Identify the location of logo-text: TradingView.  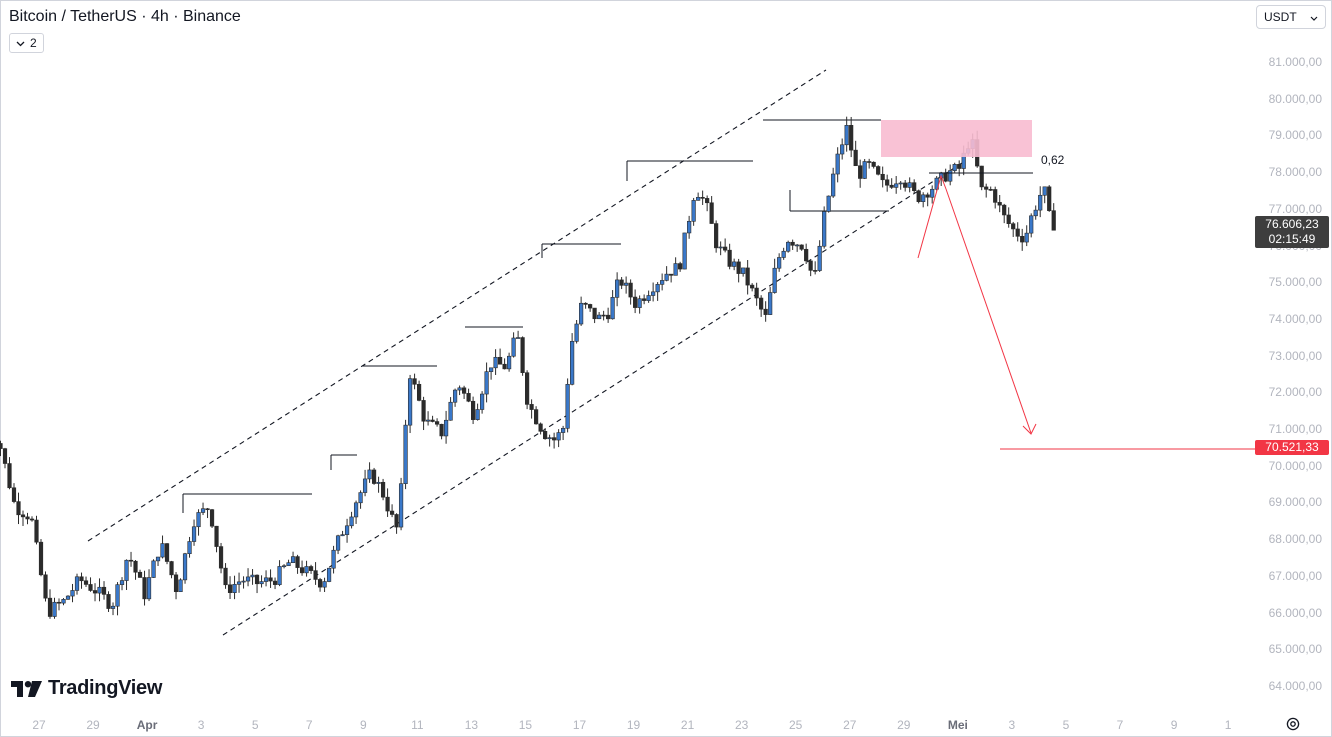
(105, 688).